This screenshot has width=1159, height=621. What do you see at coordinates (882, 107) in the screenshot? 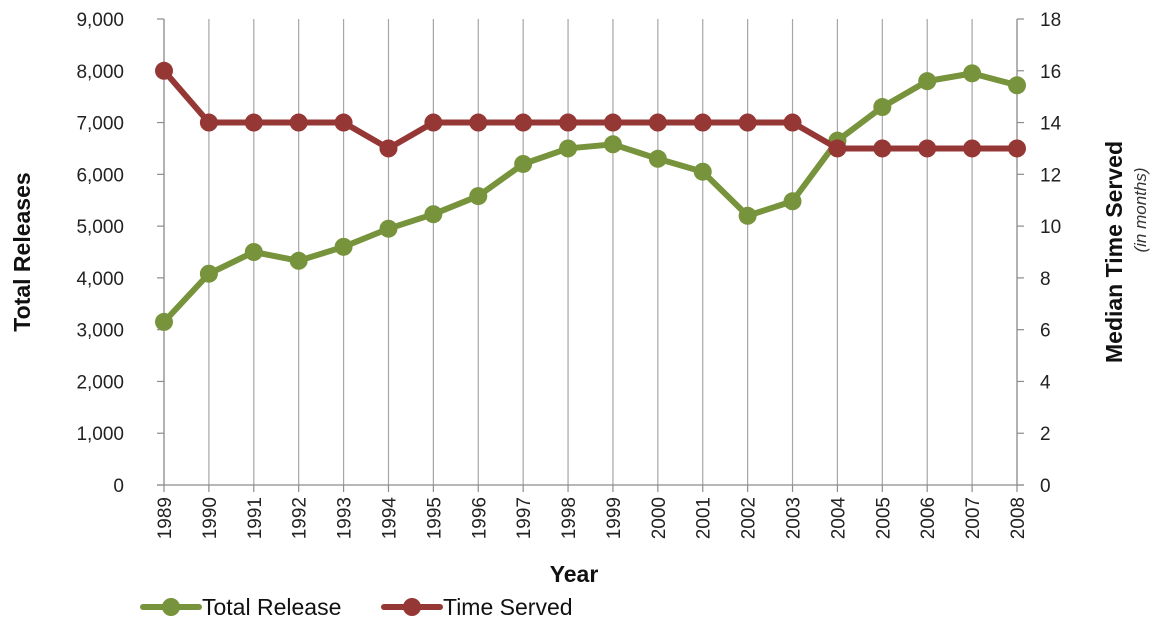
I see `point-total-release-2005` at bounding box center [882, 107].